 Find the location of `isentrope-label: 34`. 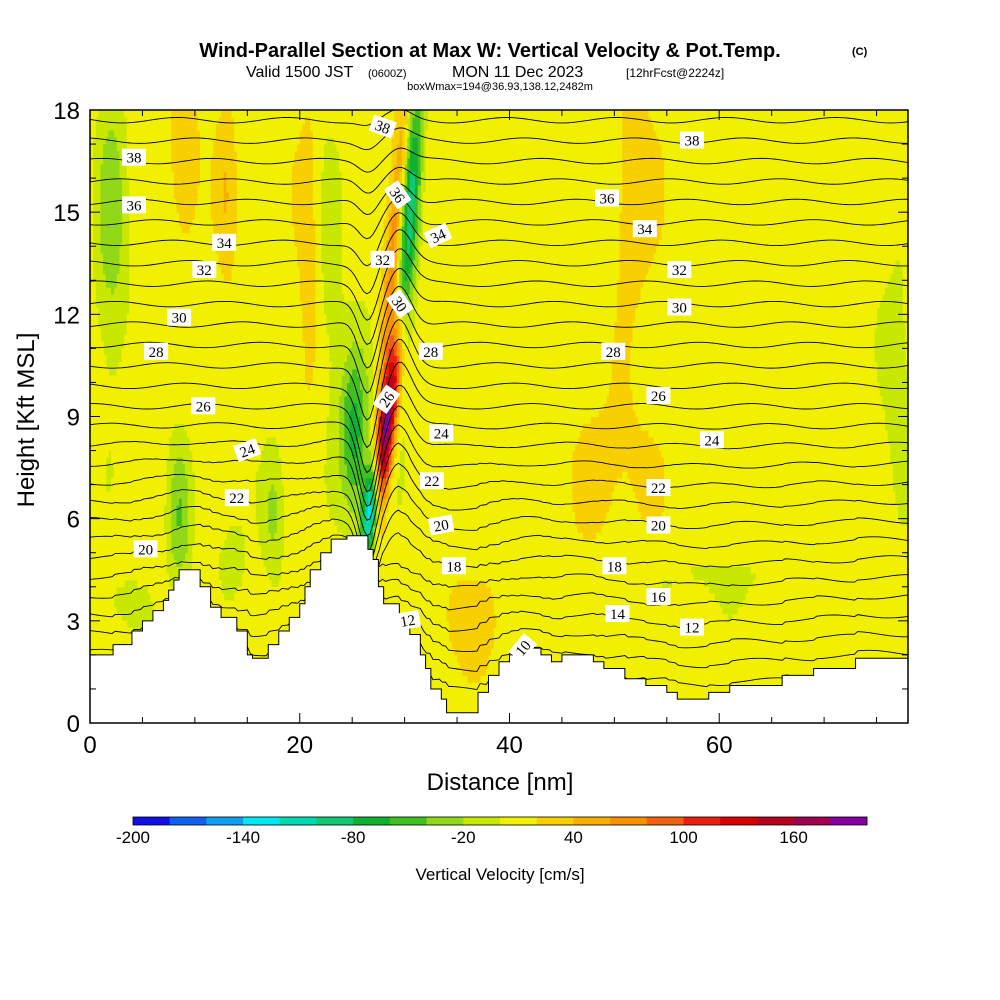

isentrope-label: 34 is located at coordinates (644, 229).